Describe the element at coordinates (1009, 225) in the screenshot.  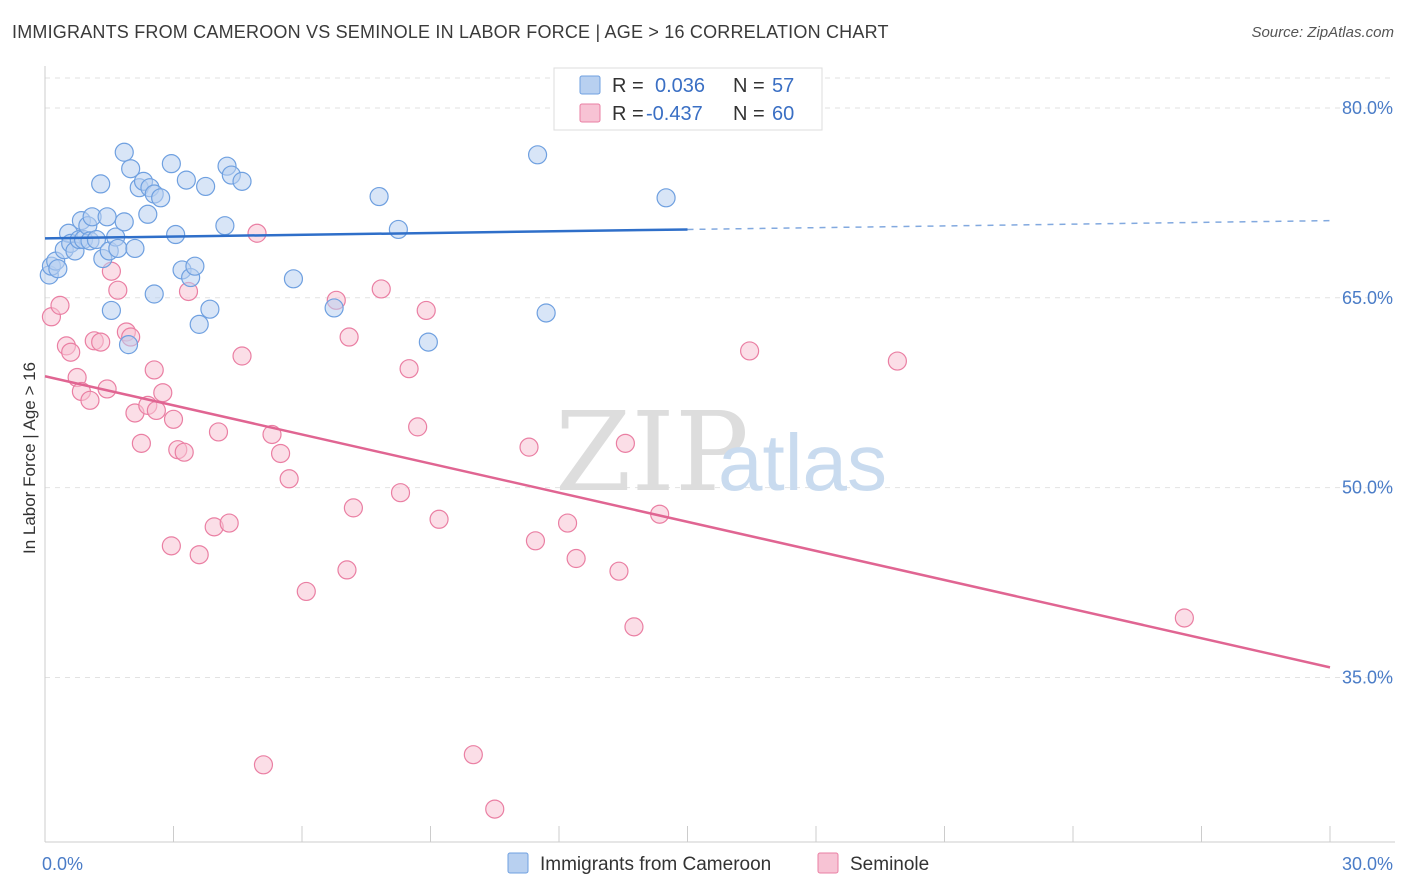
I see `cameroon-trend-extension` at that location.